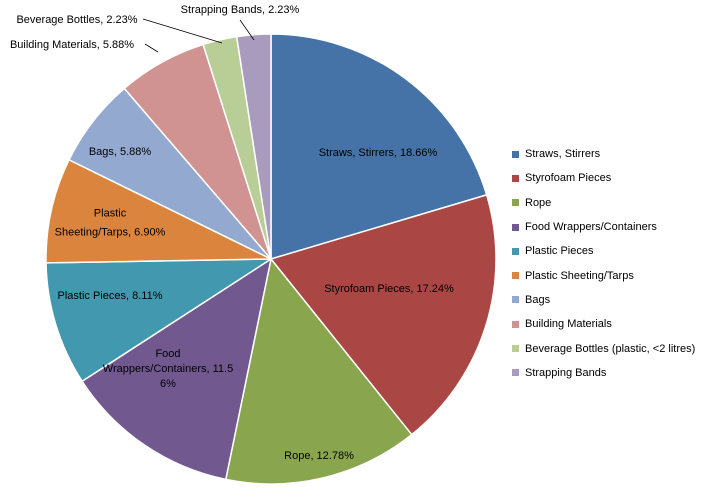 This screenshot has width=715, height=497. What do you see at coordinates (76, 20) in the screenshot?
I see `data-label: Beverage Bottles, 2.23%` at bounding box center [76, 20].